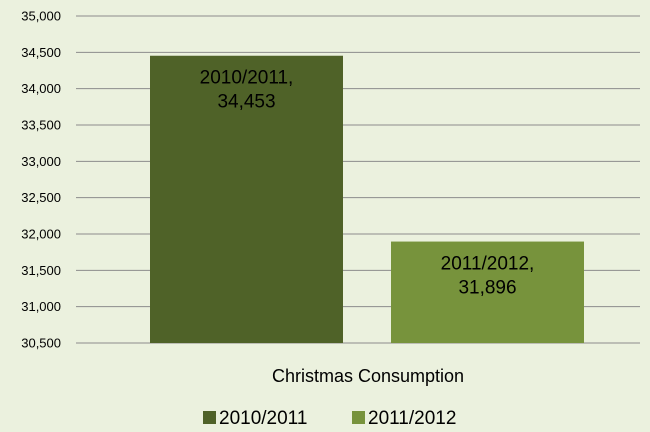 The image size is (650, 432). I want to click on y-tick-label: 30,500, so click(41, 343).